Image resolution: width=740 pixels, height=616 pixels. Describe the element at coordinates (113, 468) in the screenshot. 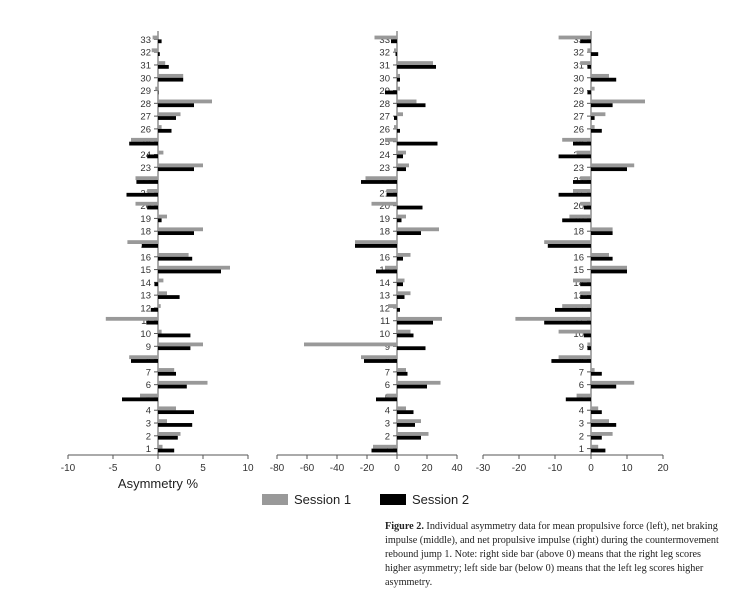

I see `x-tick-label: -5` at that location.